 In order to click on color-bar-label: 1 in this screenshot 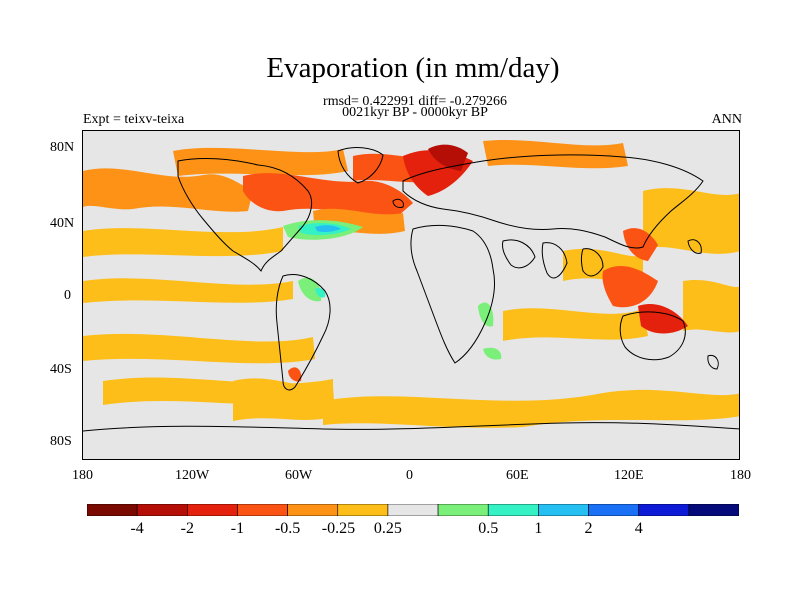, I will do `click(538, 528)`.